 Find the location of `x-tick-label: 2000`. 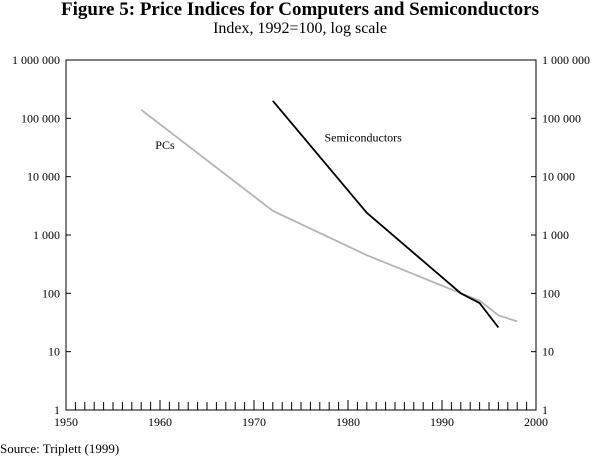

x-tick-label: 2000 is located at coordinates (536, 422).